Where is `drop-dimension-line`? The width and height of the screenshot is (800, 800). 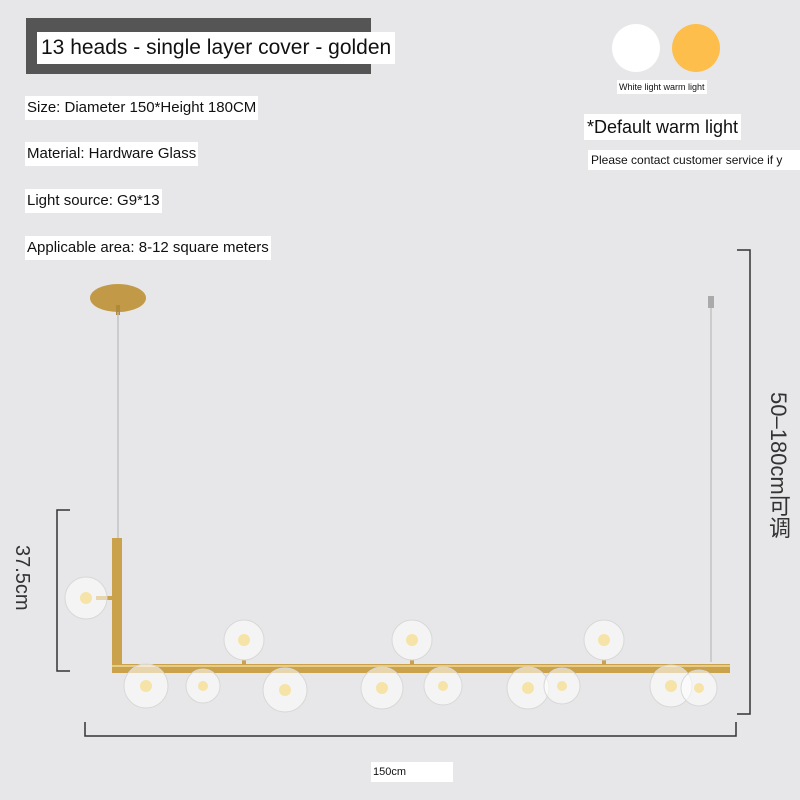 drop-dimension-line is located at coordinates (63, 590).